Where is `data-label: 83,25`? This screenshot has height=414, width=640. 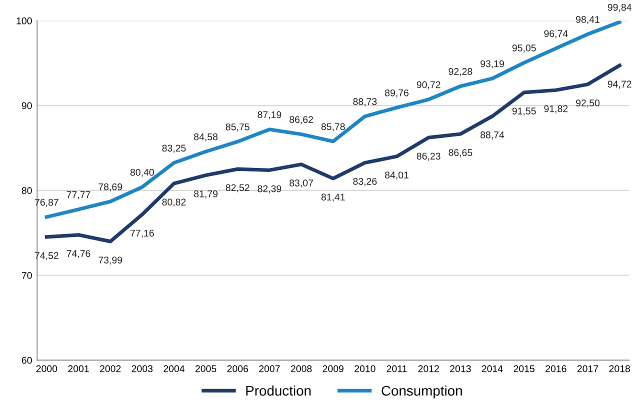 data-label: 83,25 is located at coordinates (174, 148).